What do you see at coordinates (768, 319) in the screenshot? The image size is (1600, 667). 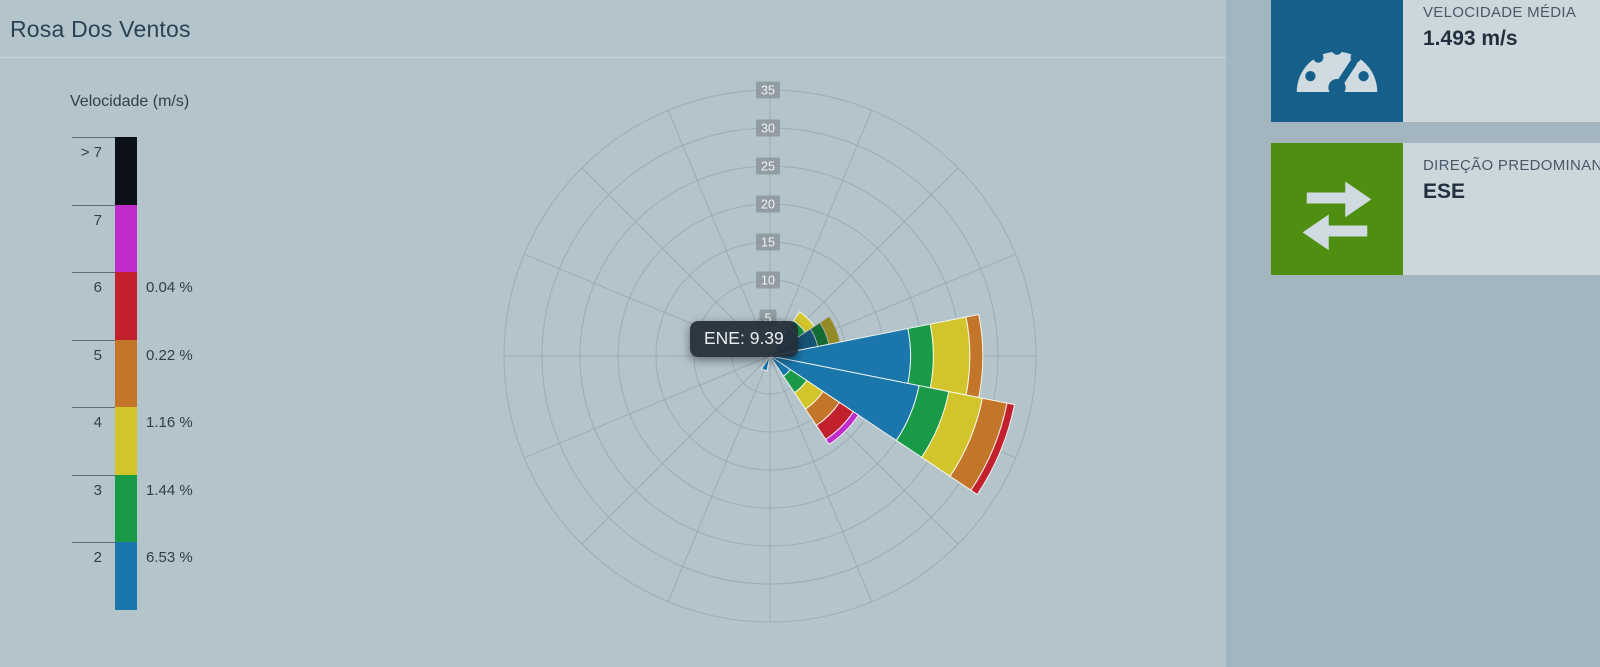 I see `radial-tick-label: 5` at bounding box center [768, 319].